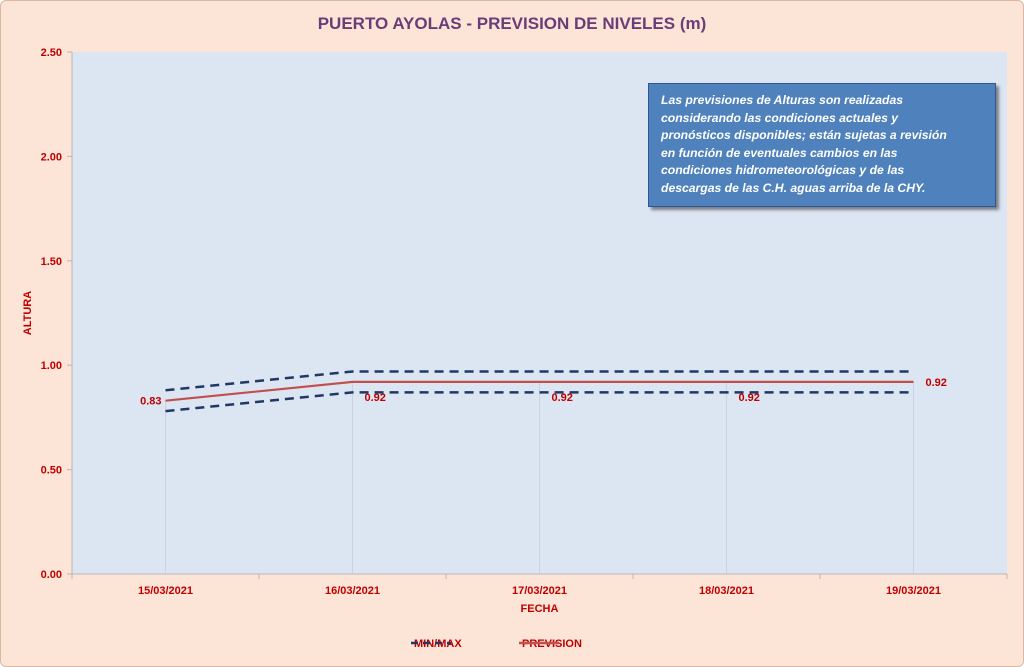 The height and width of the screenshot is (667, 1024). Describe the element at coordinates (51, 471) in the screenshot. I see `y-tick-label: 0.50` at that location.